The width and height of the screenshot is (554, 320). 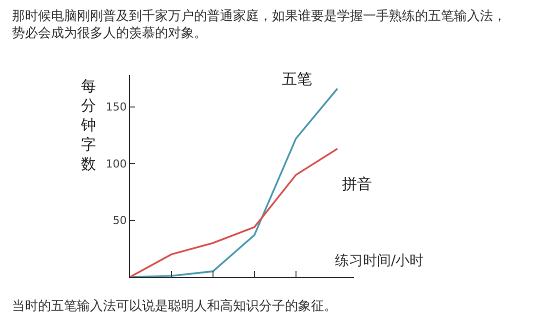 What do you see at coordinates (297, 79) in the screenshot?
I see `series-label: 五笔` at bounding box center [297, 79].